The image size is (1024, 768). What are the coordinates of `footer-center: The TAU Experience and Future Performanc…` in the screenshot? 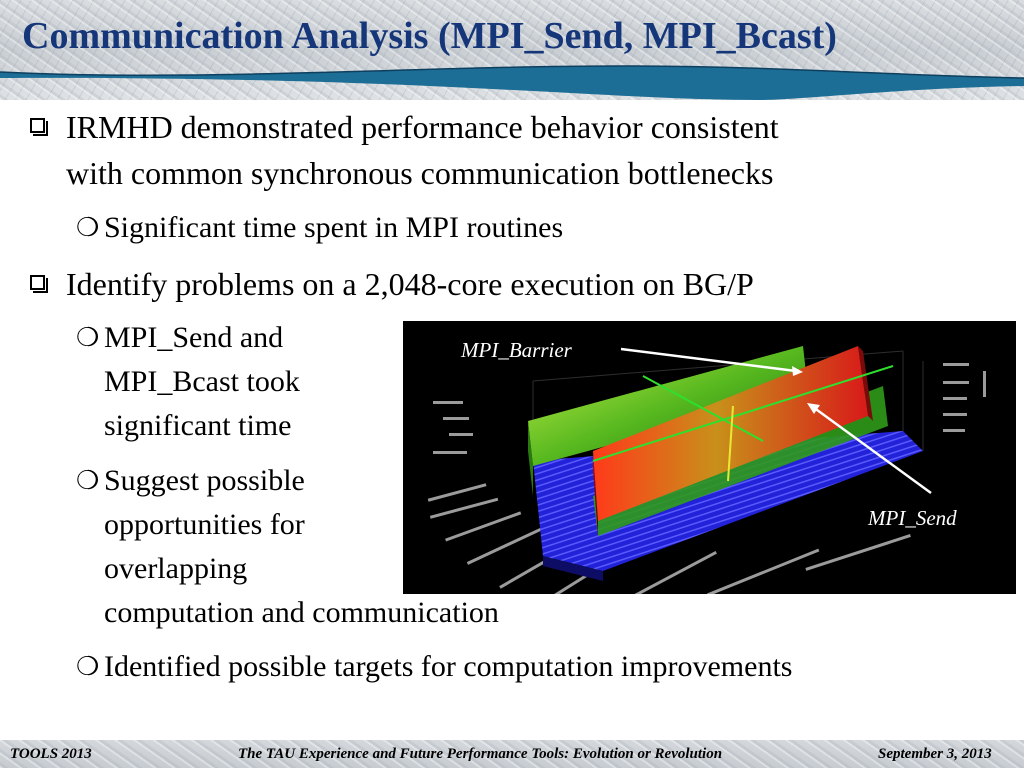 It's located at (480, 754).